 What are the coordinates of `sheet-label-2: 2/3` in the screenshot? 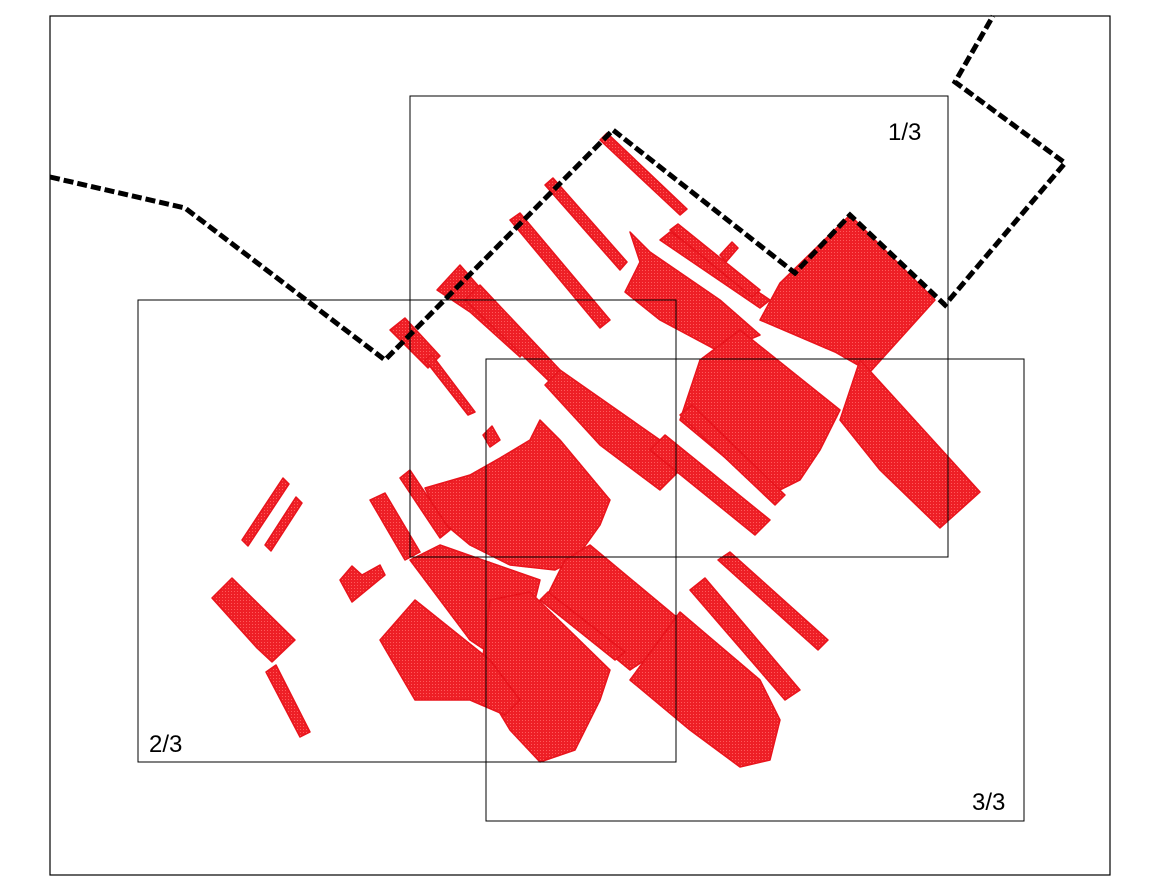 It's located at (165, 744).